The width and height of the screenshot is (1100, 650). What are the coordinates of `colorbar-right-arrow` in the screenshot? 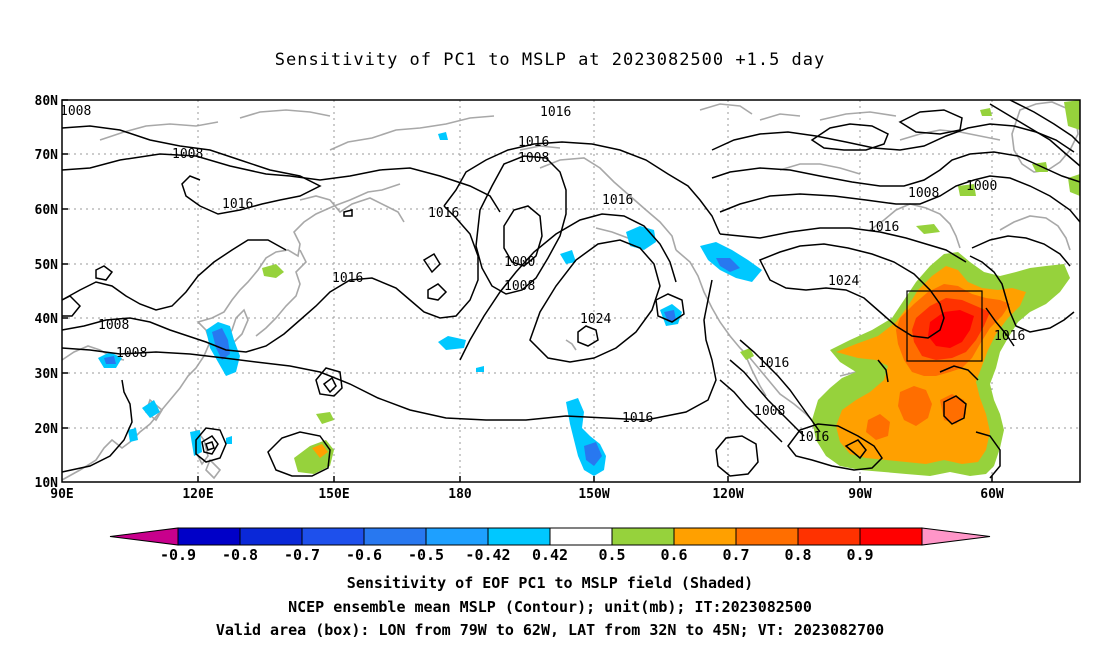 It's located at (956, 536).